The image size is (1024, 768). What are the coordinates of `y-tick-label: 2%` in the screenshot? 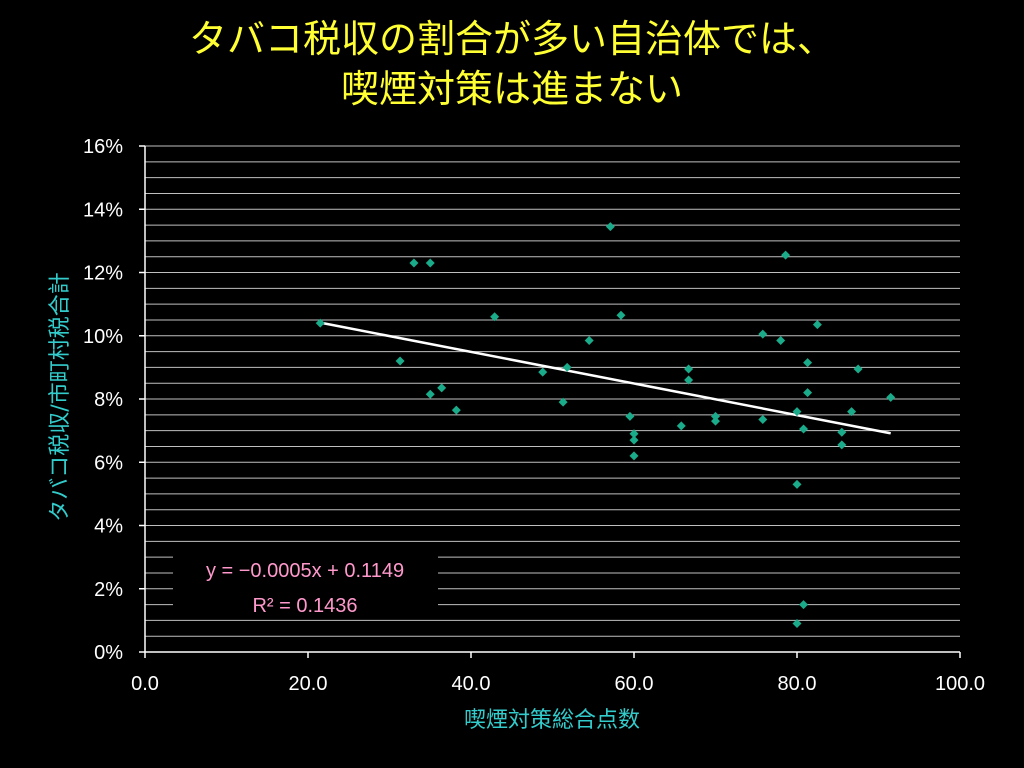 It's located at (108, 590).